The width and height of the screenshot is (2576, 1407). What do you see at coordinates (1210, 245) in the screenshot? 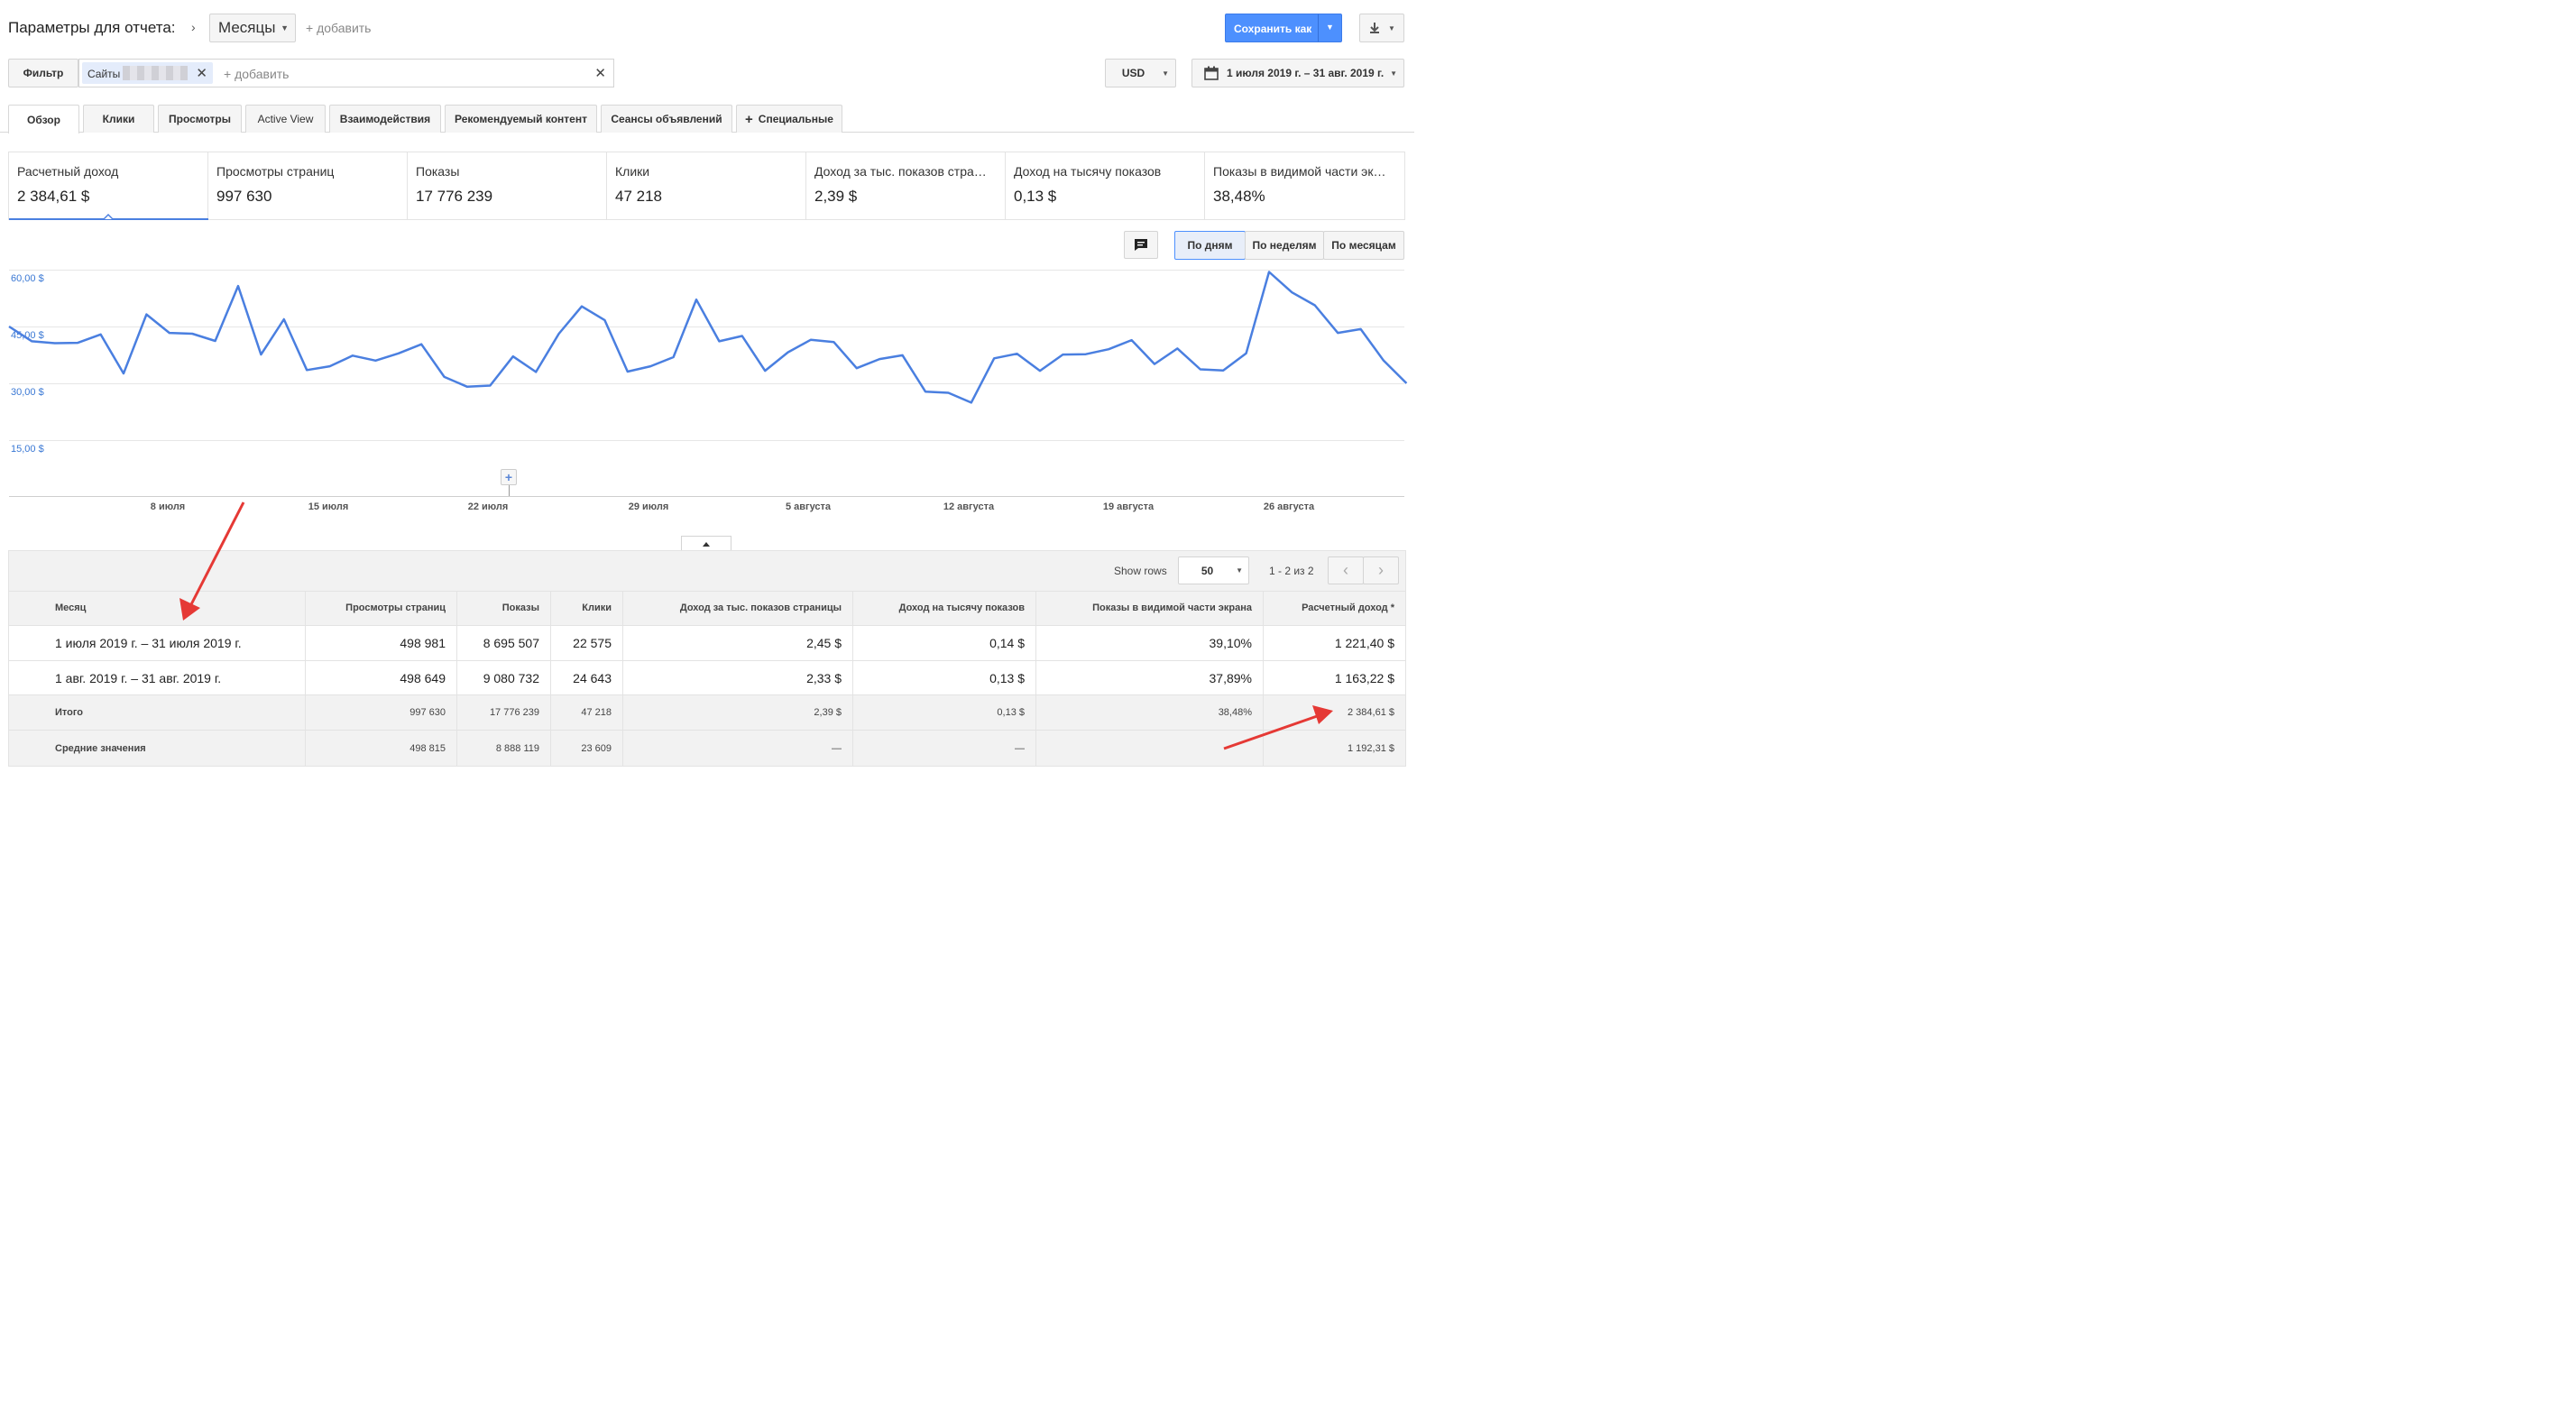
I see `granularity-day-button: По дням` at bounding box center [1210, 245].